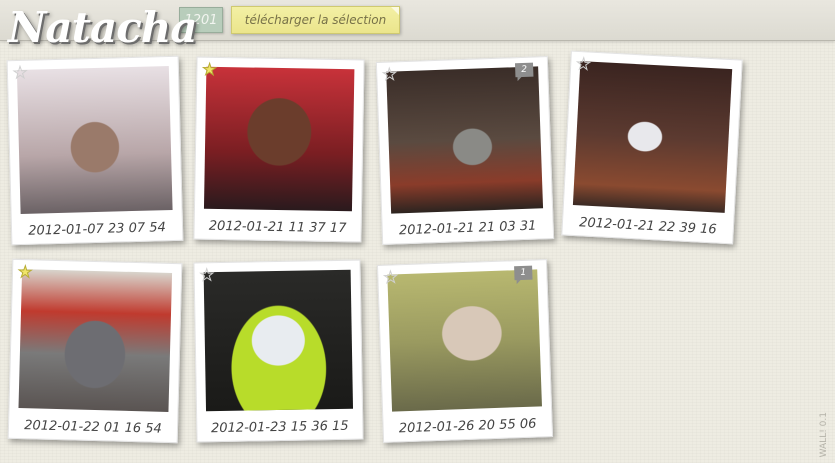  I want to click on photo-card: ★ 2 2012-01-21 21 03 31, so click(465, 150).